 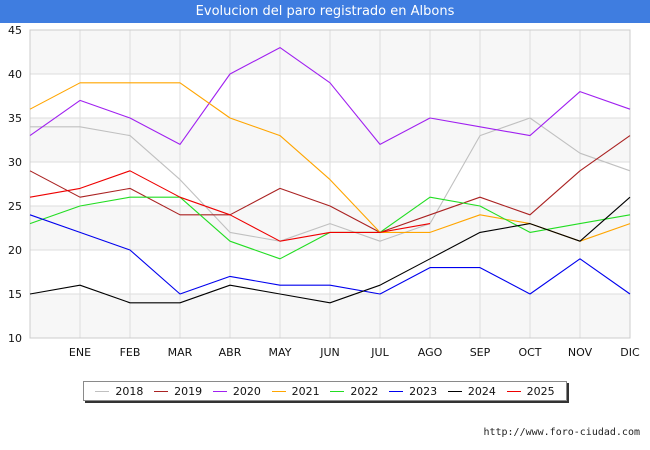 What do you see at coordinates (280, 352) in the screenshot?
I see `x-tick-label: MAY` at bounding box center [280, 352].